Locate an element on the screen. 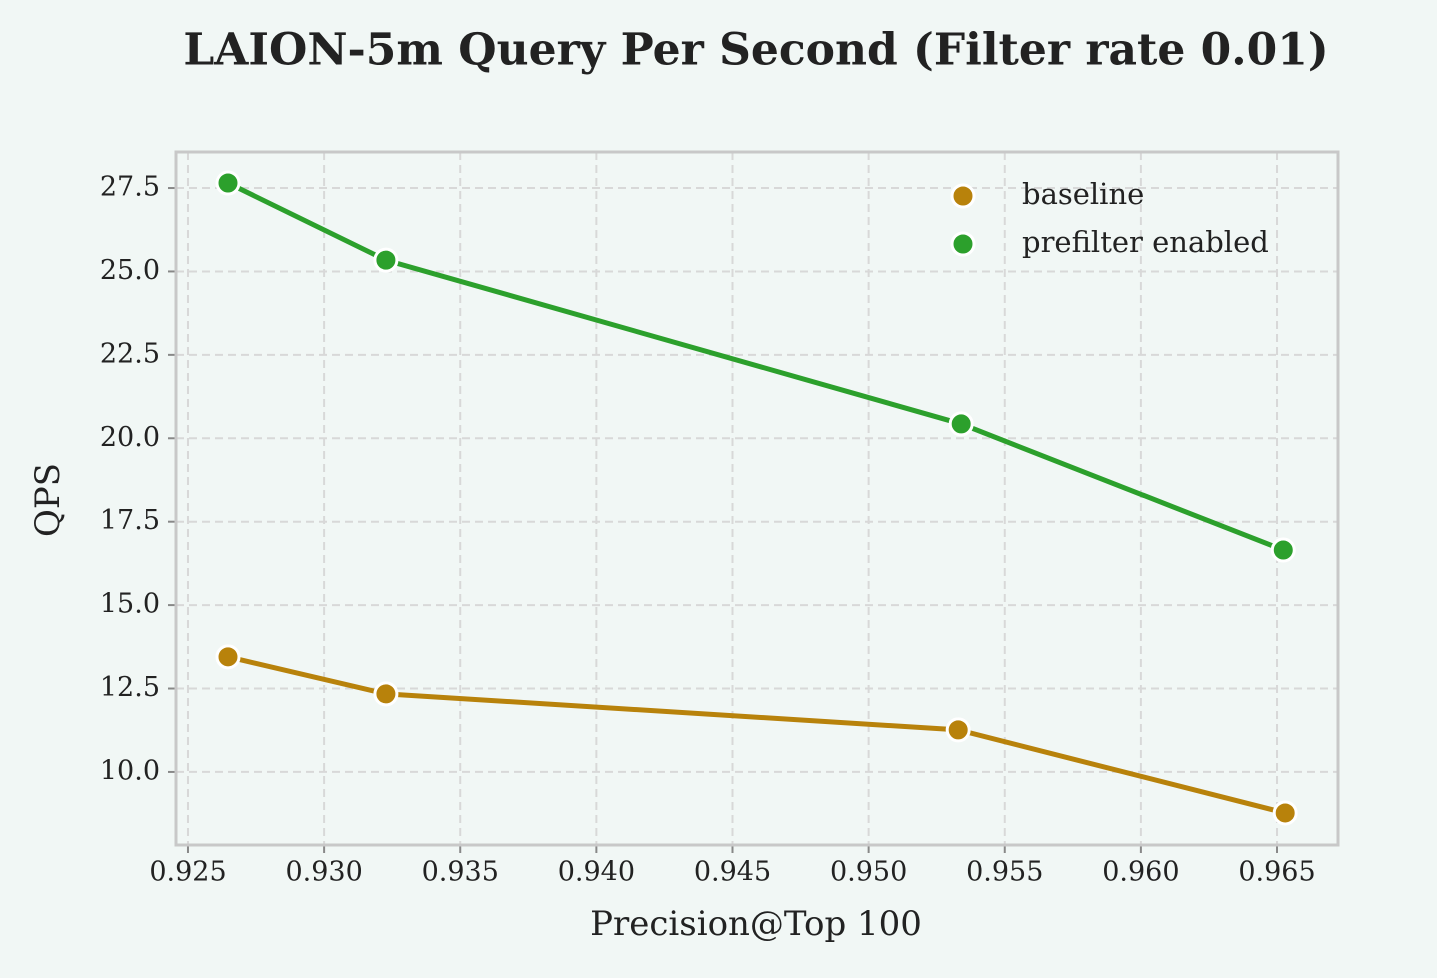 This screenshot has width=1437, height=978. y-tick-label: 12.5 is located at coordinates (130, 687).